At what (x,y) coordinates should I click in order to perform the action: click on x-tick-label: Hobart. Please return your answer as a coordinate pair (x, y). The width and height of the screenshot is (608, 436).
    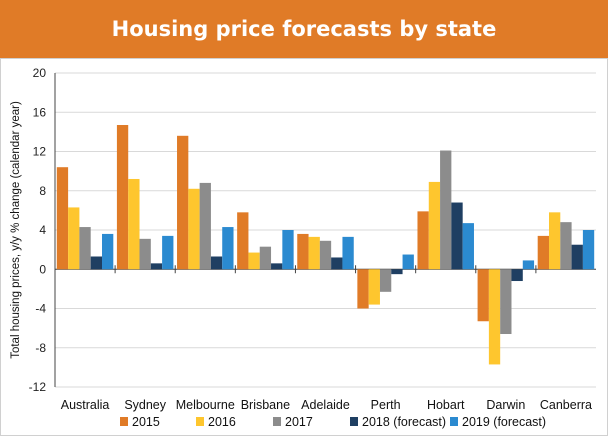
    Looking at the image, I should click on (446, 405).